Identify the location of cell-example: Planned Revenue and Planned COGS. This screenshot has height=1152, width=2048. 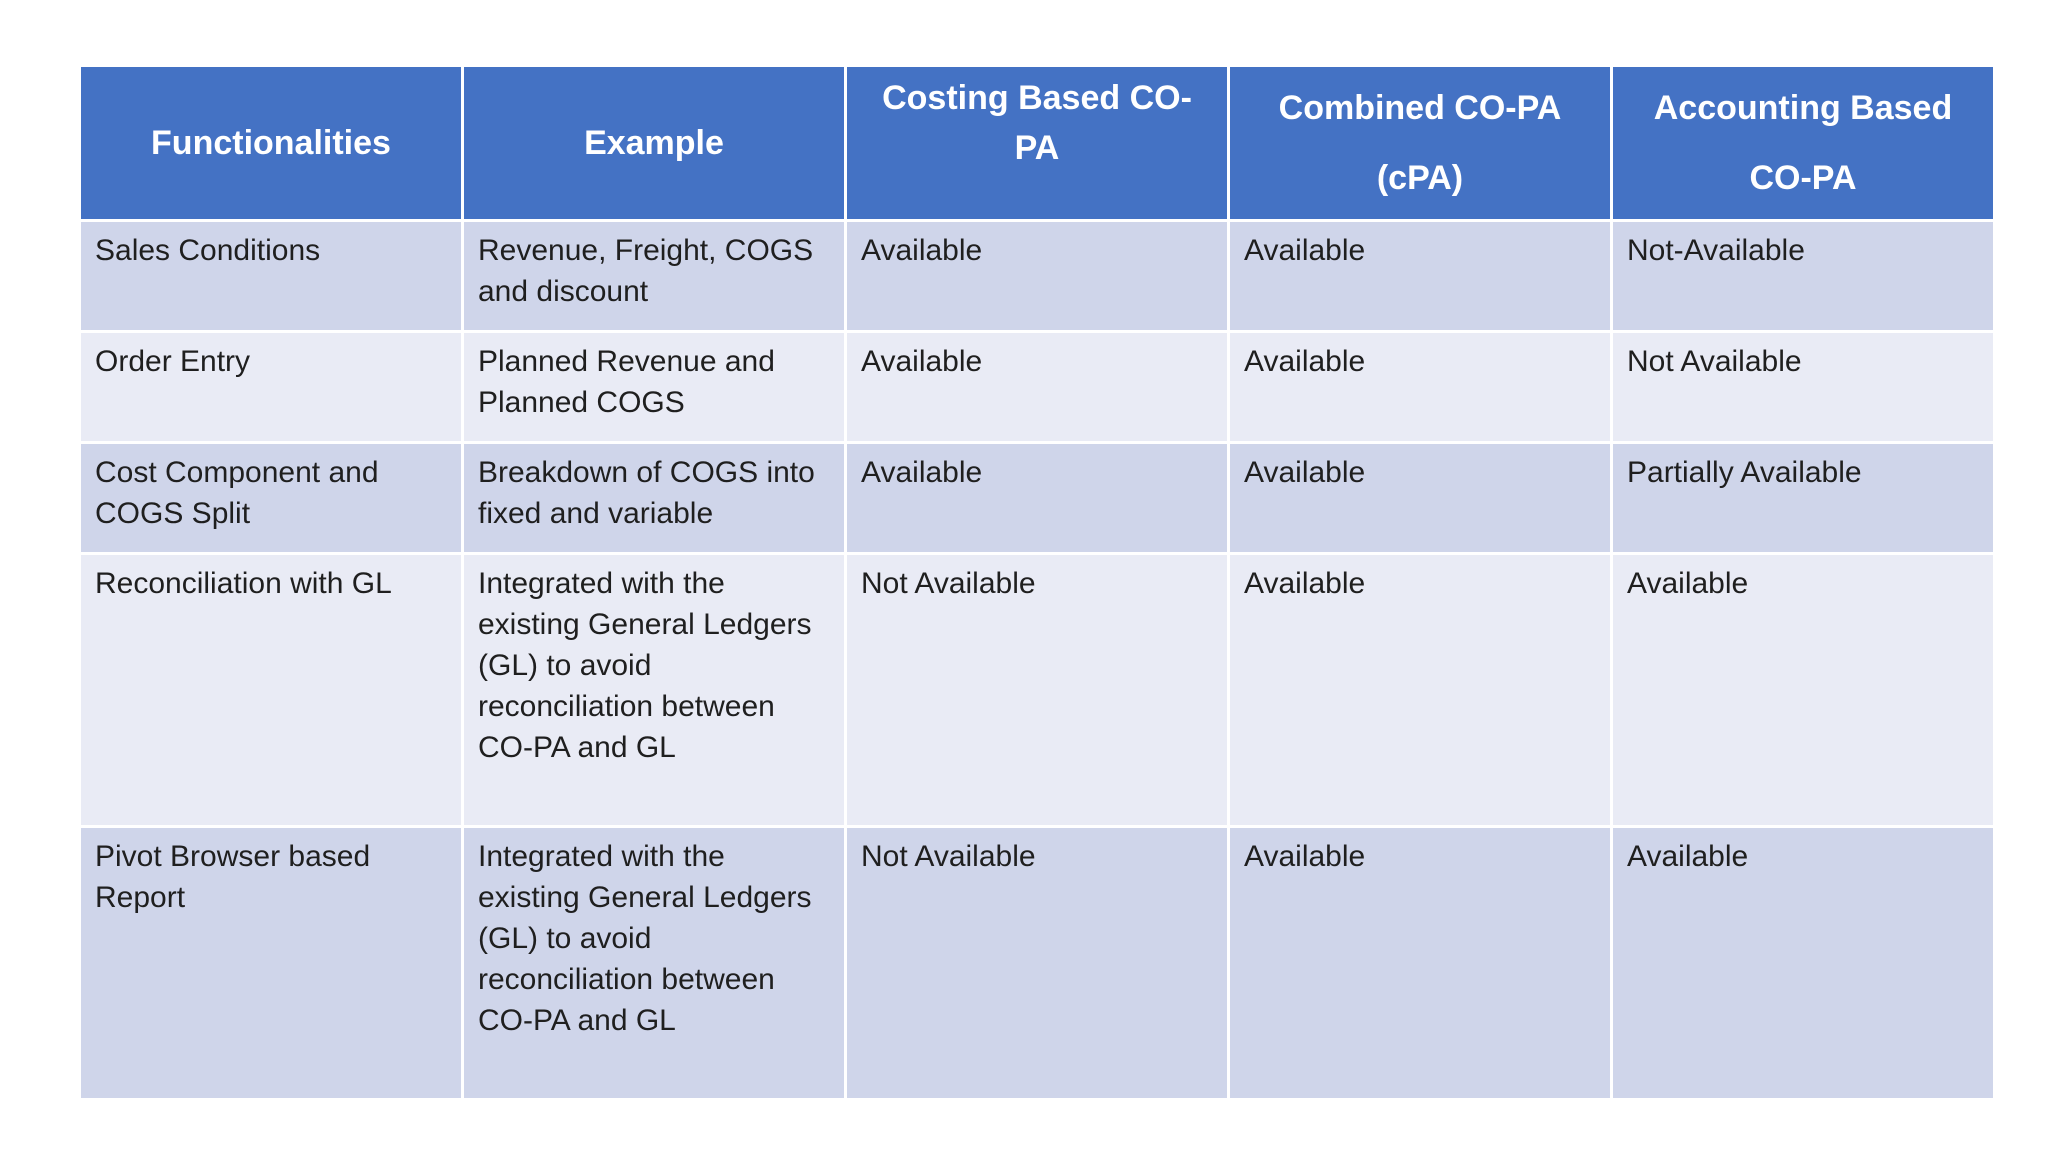
(654, 387).